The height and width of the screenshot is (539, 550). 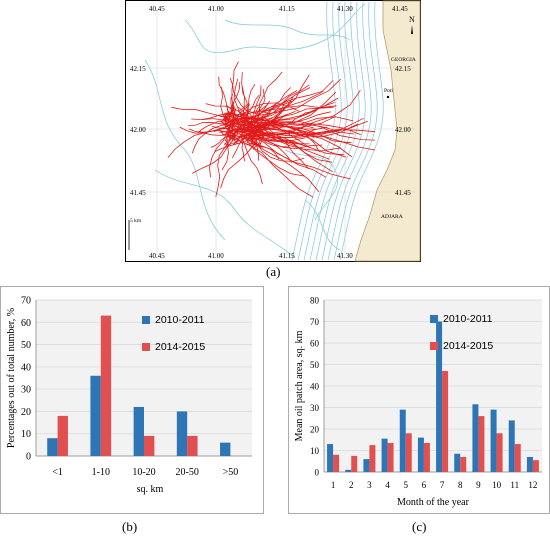 What do you see at coordinates (532, 485) in the screenshot?
I see `x-tick-label: 12` at bounding box center [532, 485].